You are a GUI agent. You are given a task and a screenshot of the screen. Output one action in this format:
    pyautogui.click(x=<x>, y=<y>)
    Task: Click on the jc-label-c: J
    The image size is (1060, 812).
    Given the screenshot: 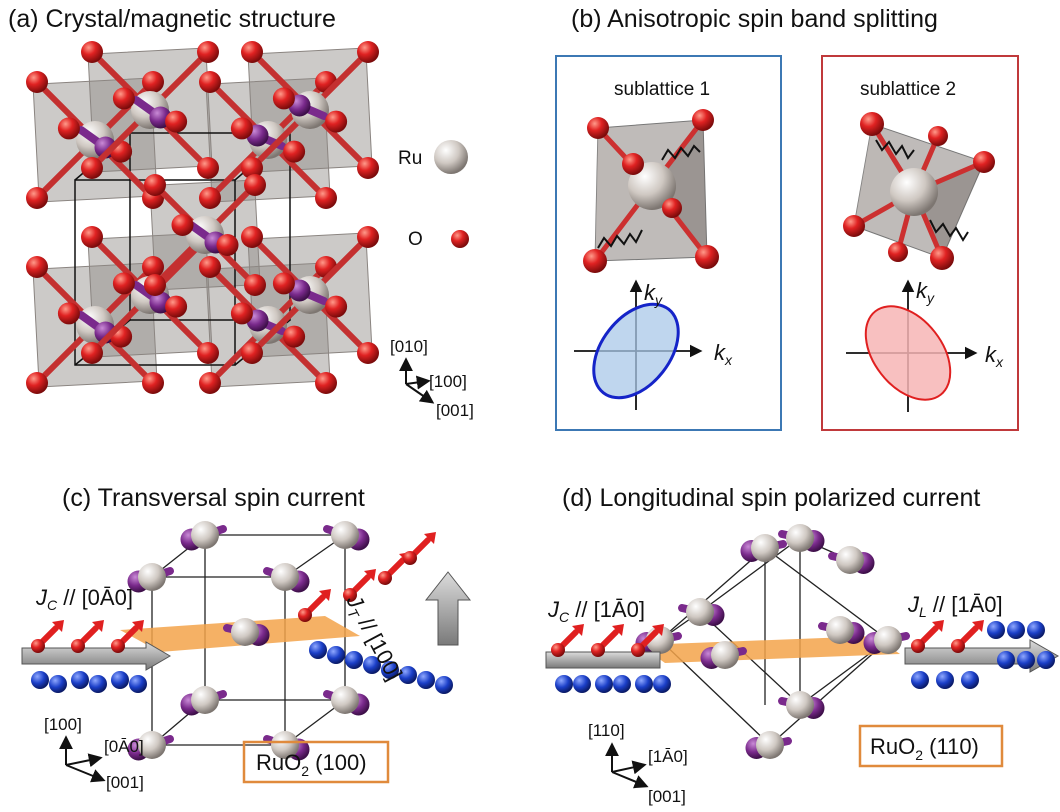 What is the action you would take?
    pyautogui.click(x=41, y=597)
    